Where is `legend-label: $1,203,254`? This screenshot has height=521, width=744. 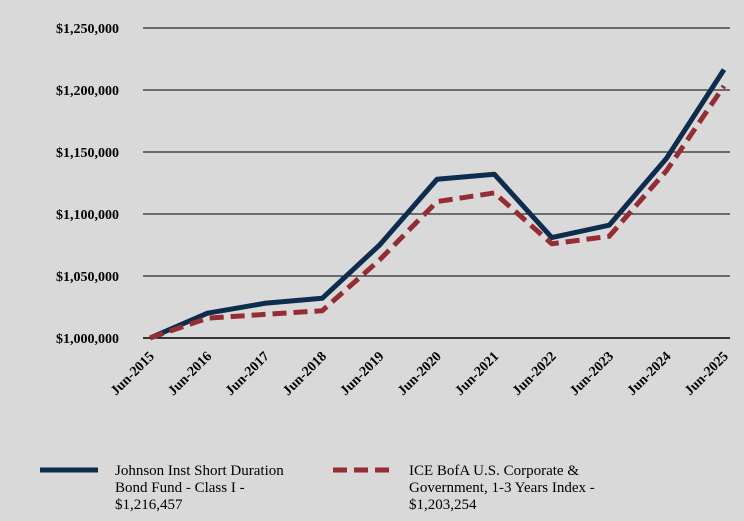
legend-label: $1,203,254 is located at coordinates (443, 505).